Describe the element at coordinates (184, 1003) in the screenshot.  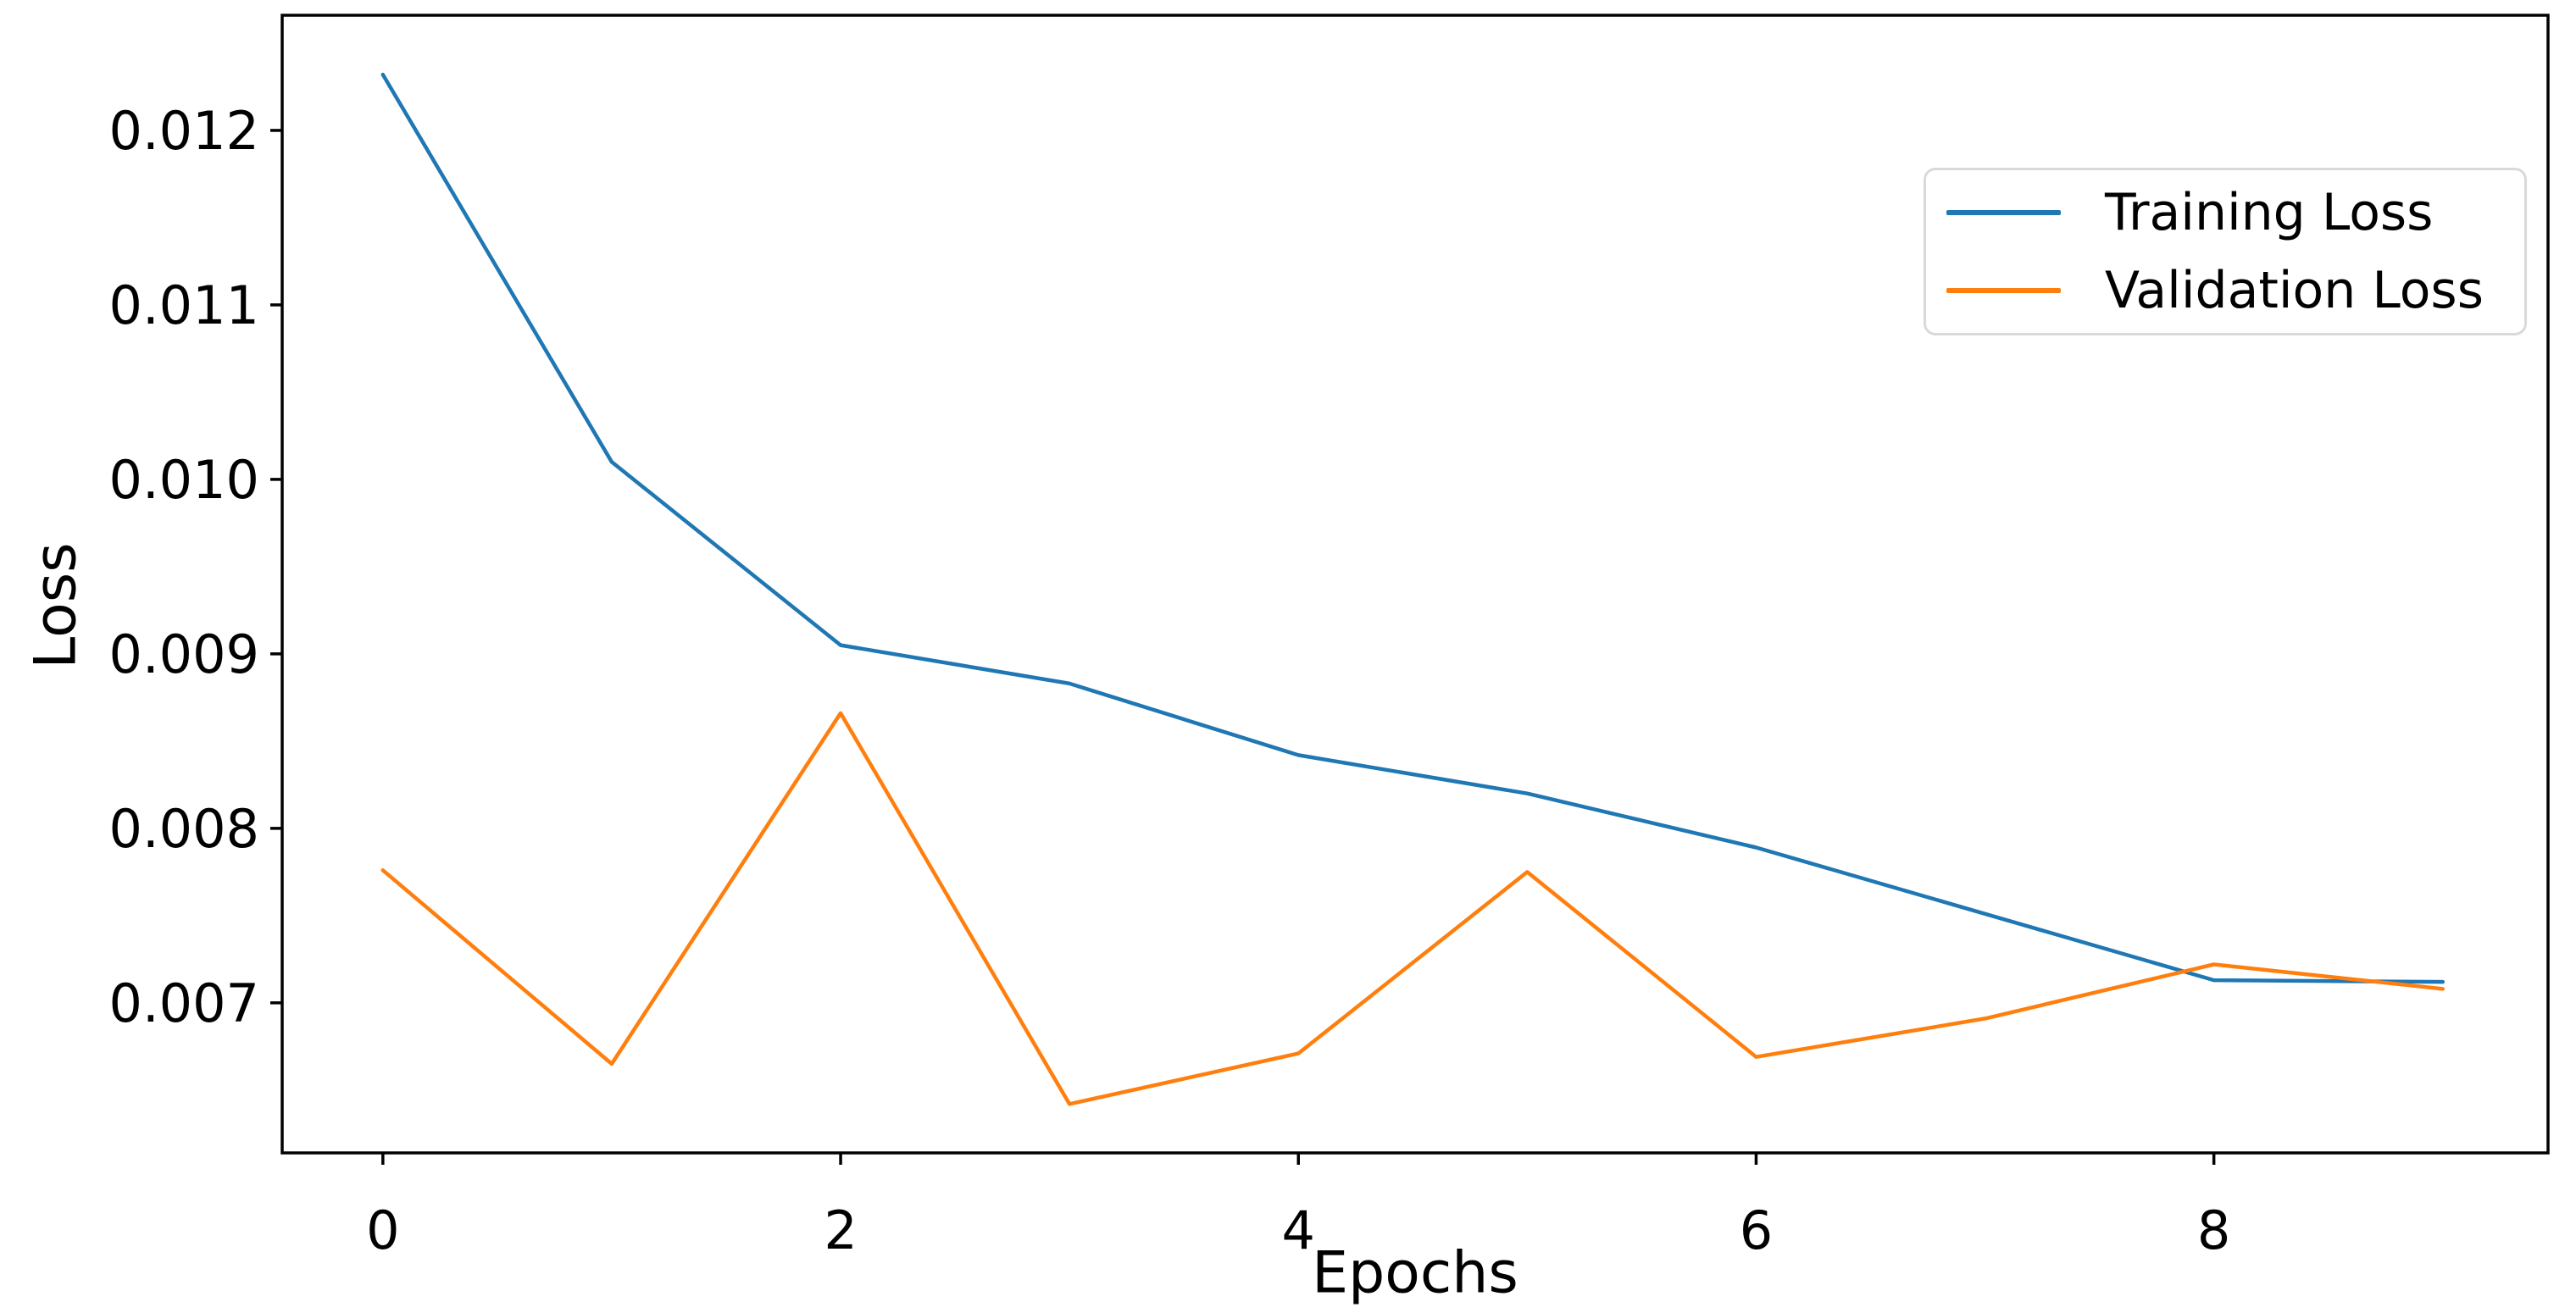
I see `y-tick-label: 0.007` at that location.